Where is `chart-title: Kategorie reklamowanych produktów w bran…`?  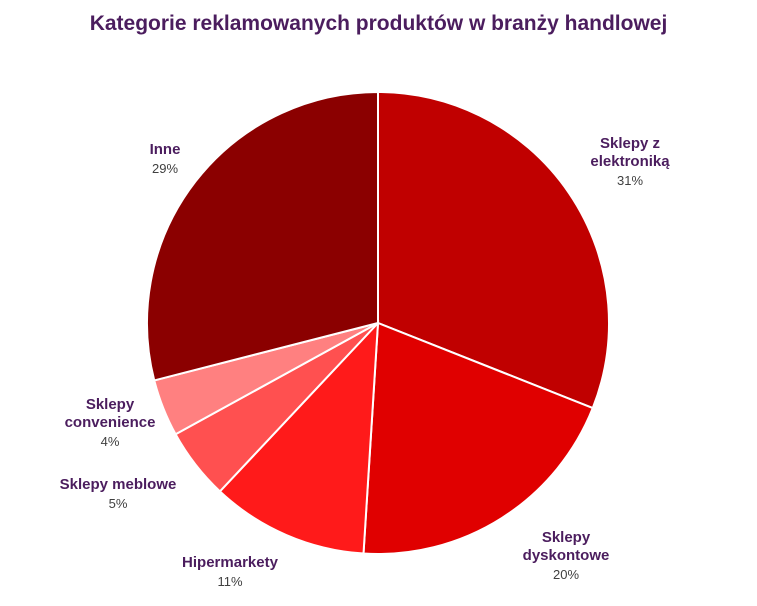 chart-title: Kategorie reklamowanych produktów w bran… is located at coordinates (378, 23).